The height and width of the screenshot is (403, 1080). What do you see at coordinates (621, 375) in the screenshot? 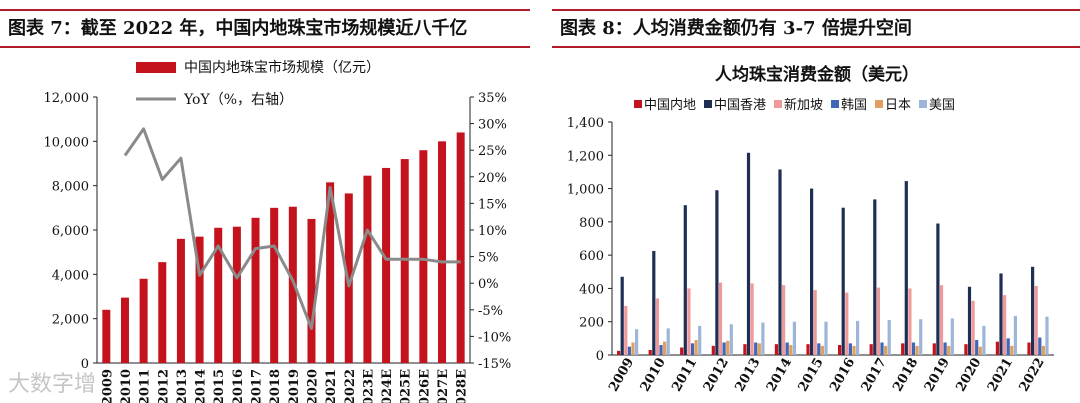
I see `x-tick-label: 2009` at bounding box center [621, 375].